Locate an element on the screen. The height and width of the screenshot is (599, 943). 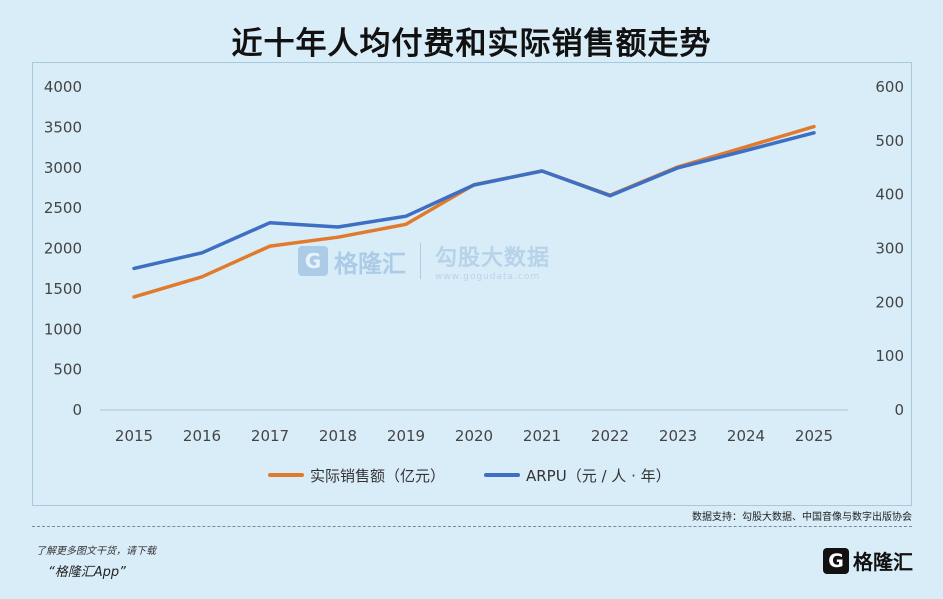
legend-label-sales: 实际销售额（亿元） is located at coordinates (378, 475).